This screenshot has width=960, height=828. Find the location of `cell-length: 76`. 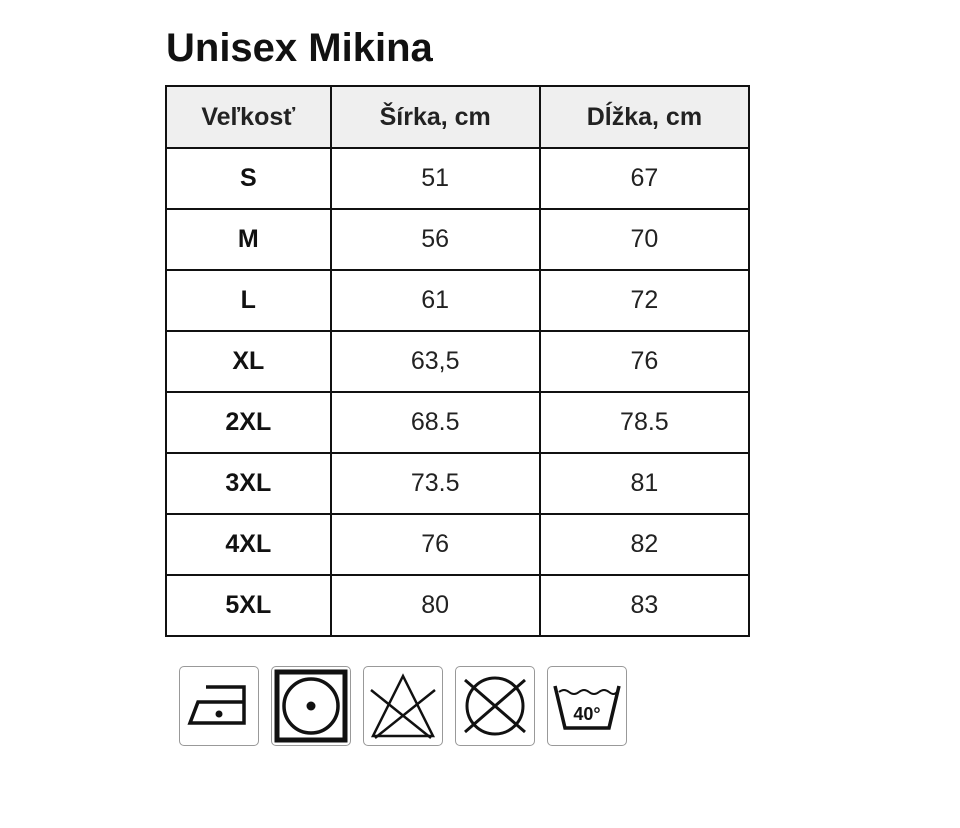

cell-length: 76 is located at coordinates (644, 361).